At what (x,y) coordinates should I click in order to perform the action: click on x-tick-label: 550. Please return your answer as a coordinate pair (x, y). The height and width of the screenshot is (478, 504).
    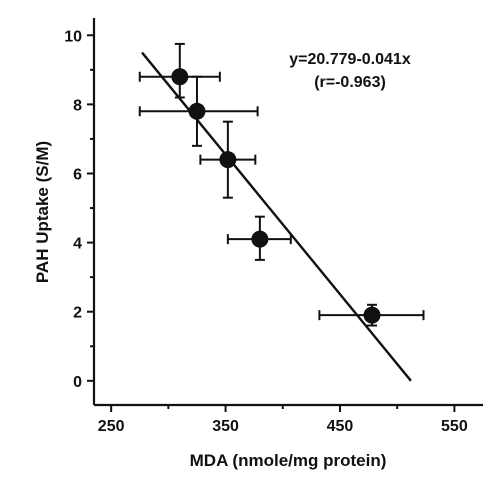
    Looking at the image, I should click on (454, 426).